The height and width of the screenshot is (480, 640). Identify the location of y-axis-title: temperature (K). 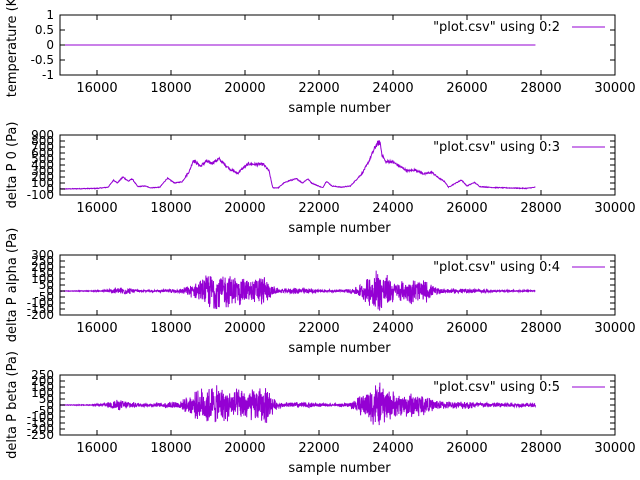
(12, 48).